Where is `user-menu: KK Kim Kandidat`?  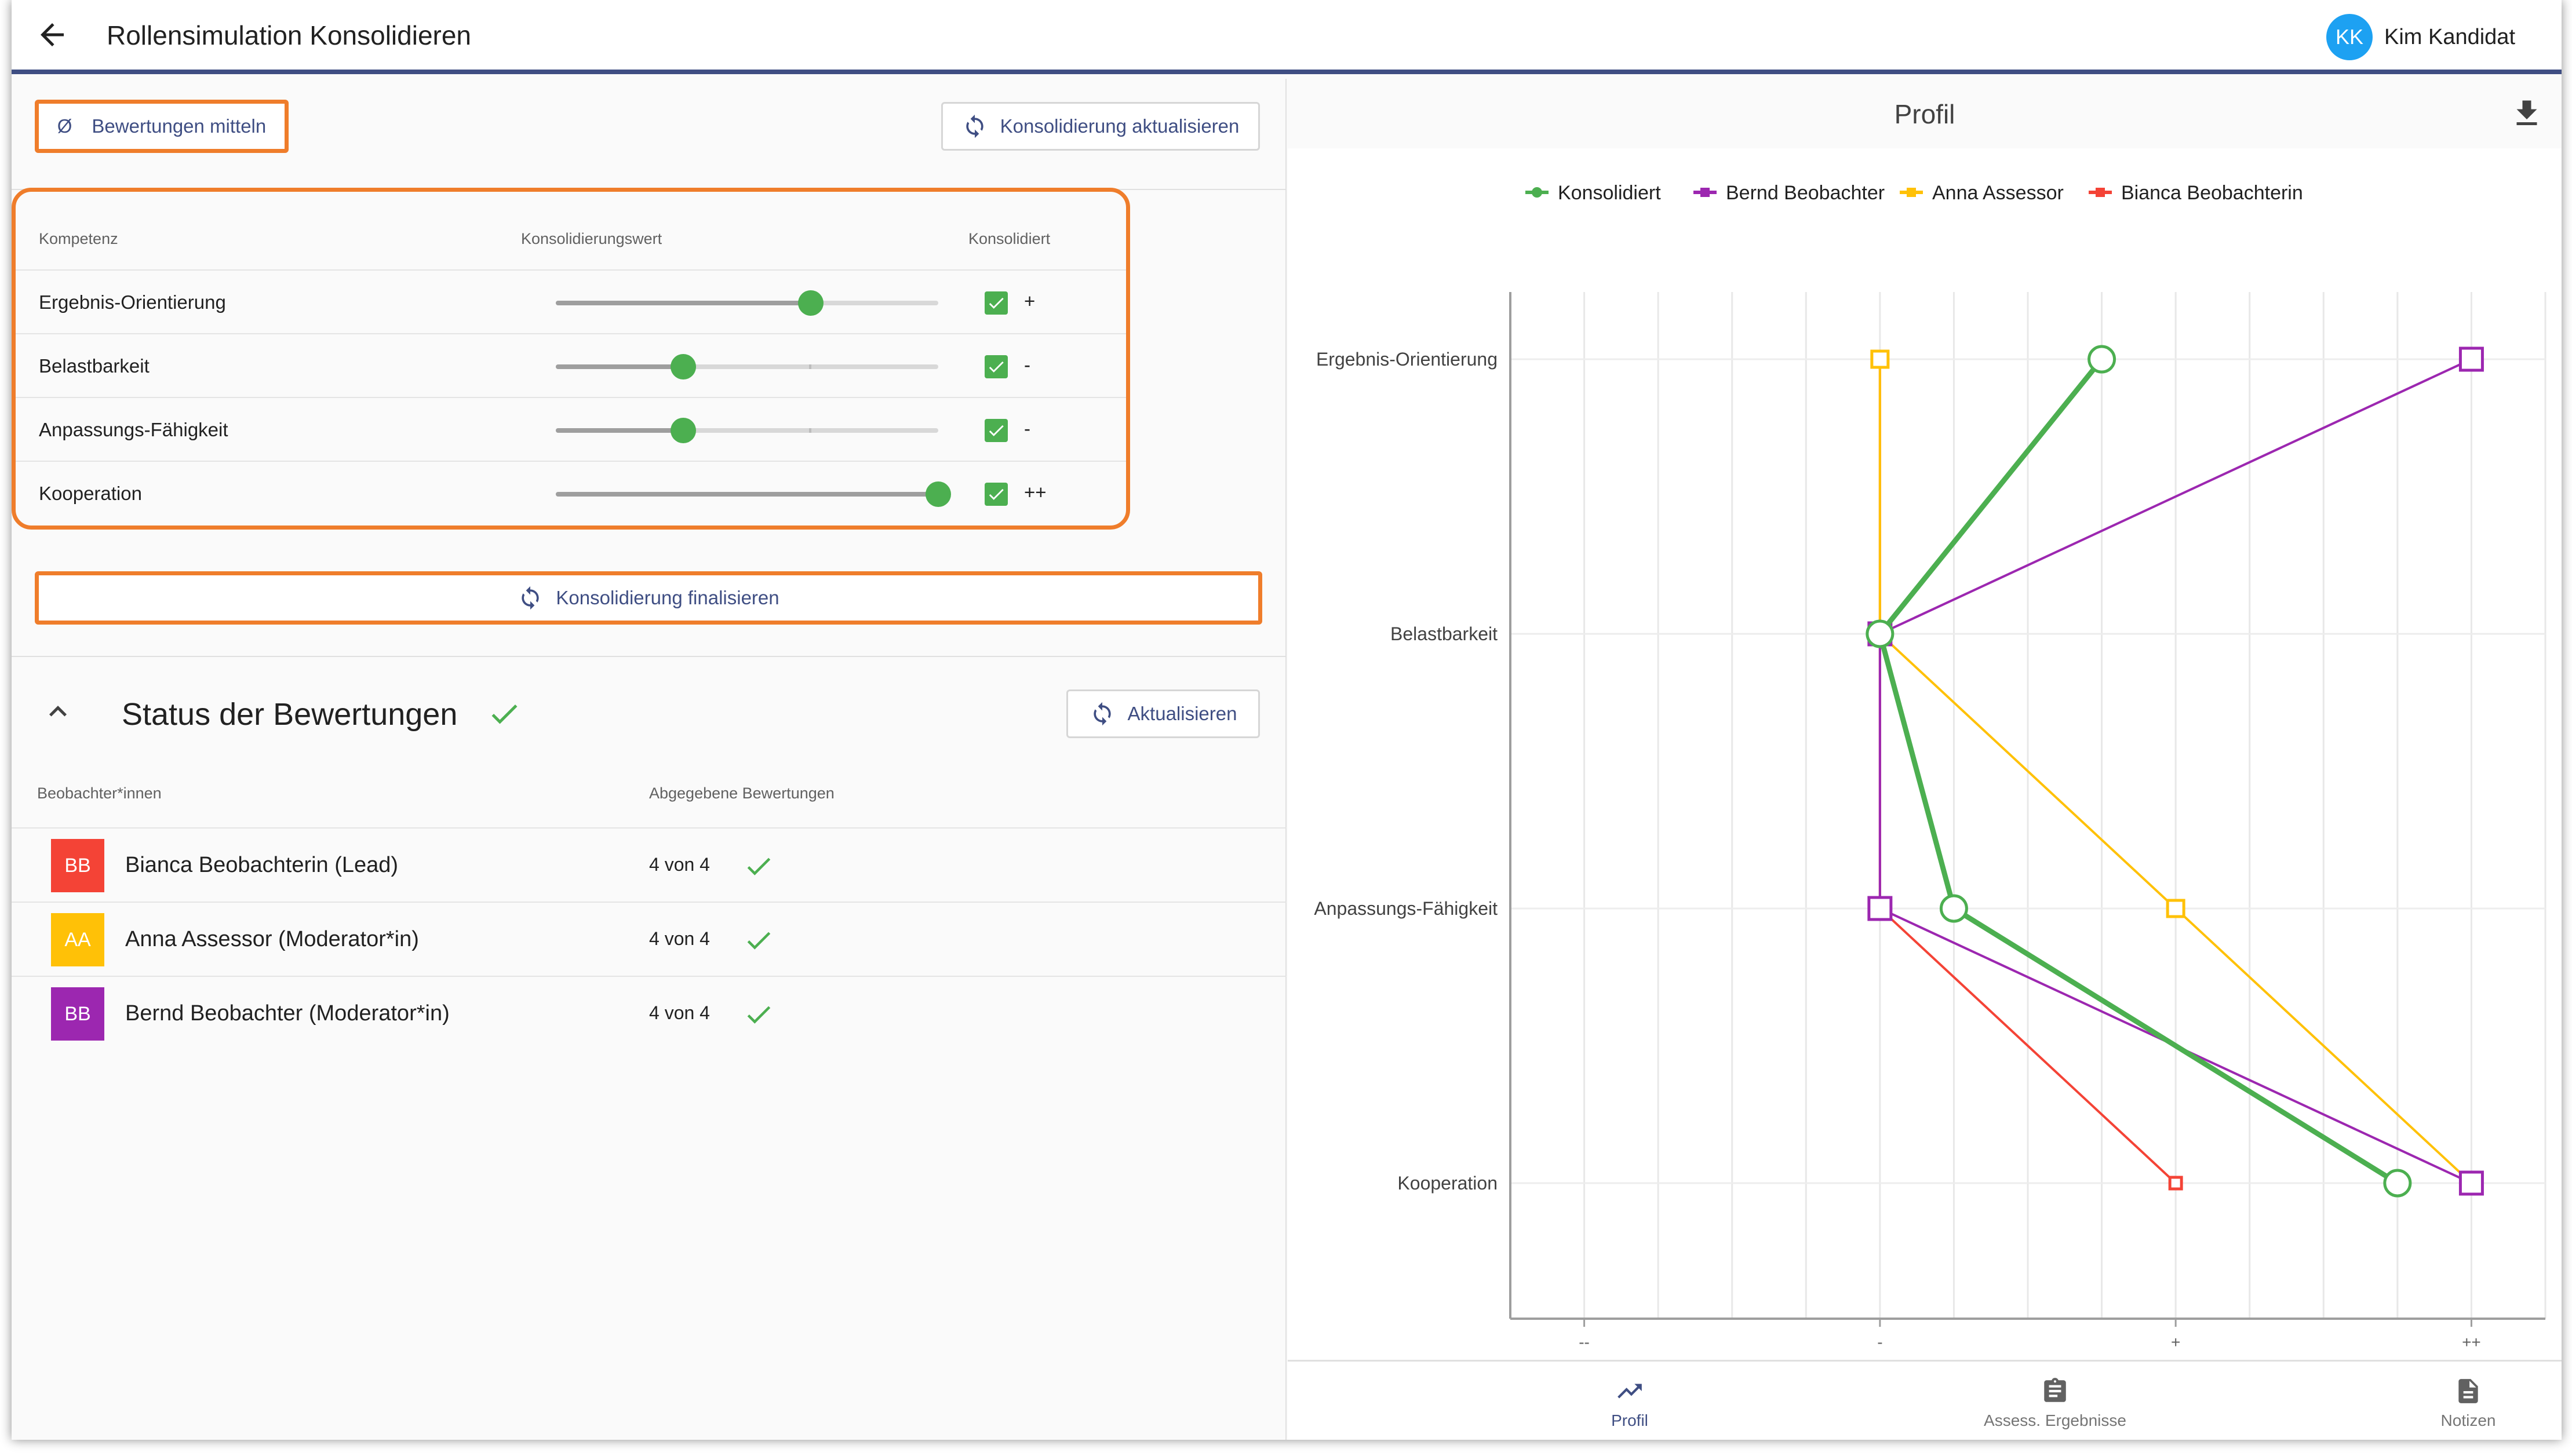 user-menu: KK Kim Kandidat is located at coordinates (2420, 37).